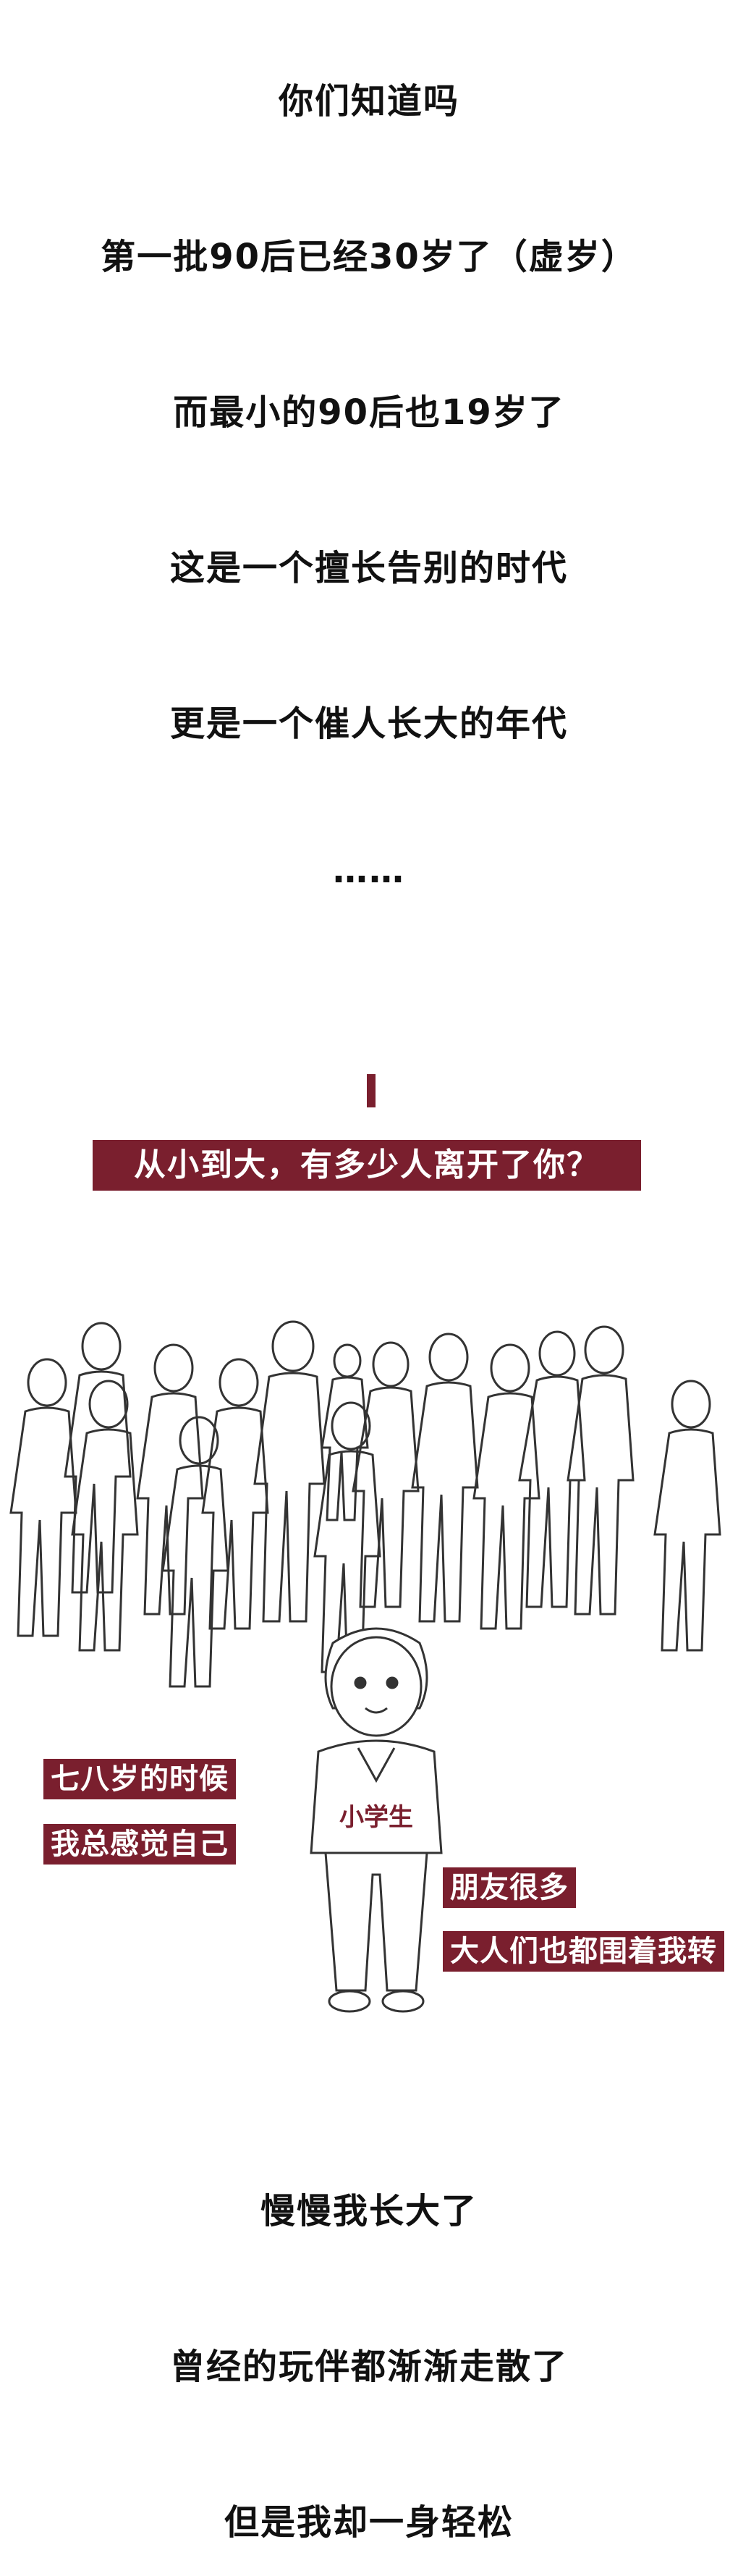 This screenshot has height=2576, width=738. Describe the element at coordinates (139, 1844) in the screenshot. I see `left-tag-2: 我总感觉自己` at that location.